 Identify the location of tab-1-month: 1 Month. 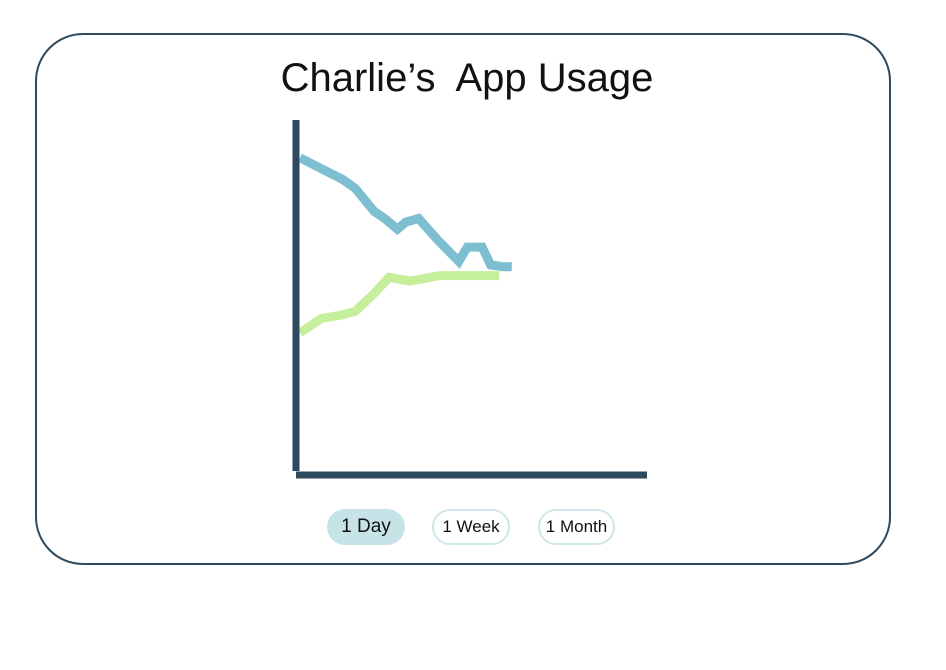
(576, 527).